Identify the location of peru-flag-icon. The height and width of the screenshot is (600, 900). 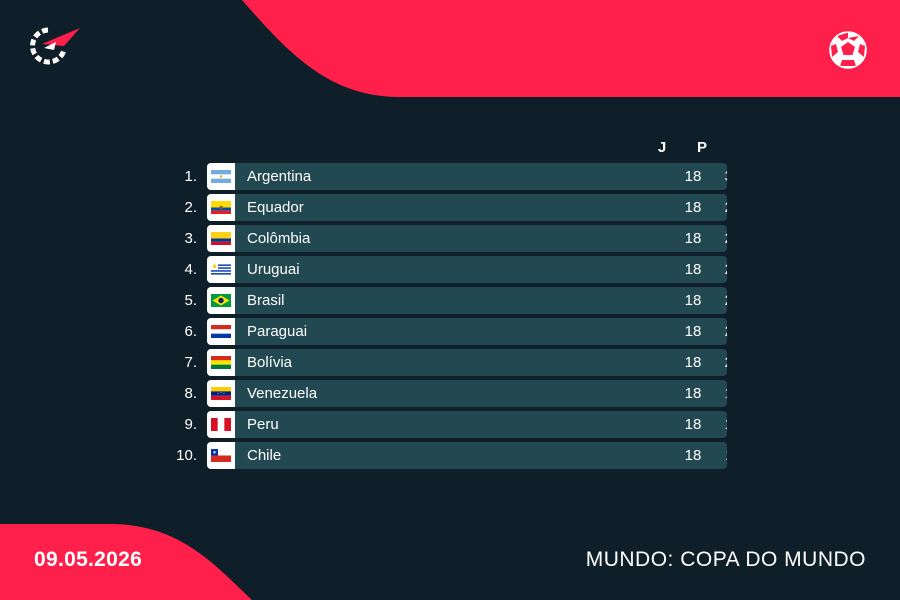
(221, 424).